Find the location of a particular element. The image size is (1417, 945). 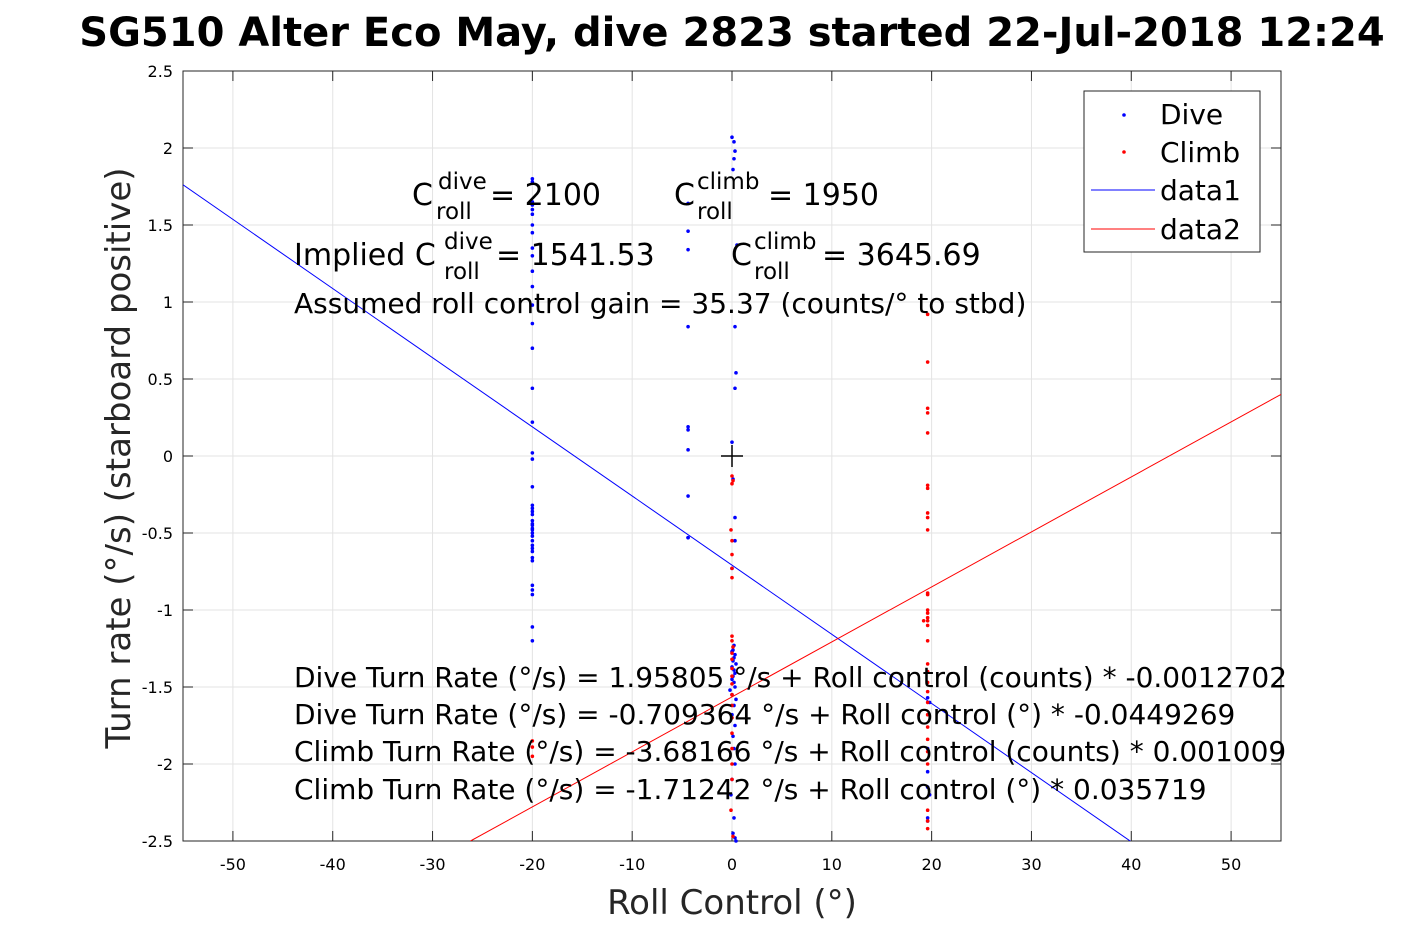

annotation-c-dive: C dive roll = 2100 is located at coordinates (506, 197).